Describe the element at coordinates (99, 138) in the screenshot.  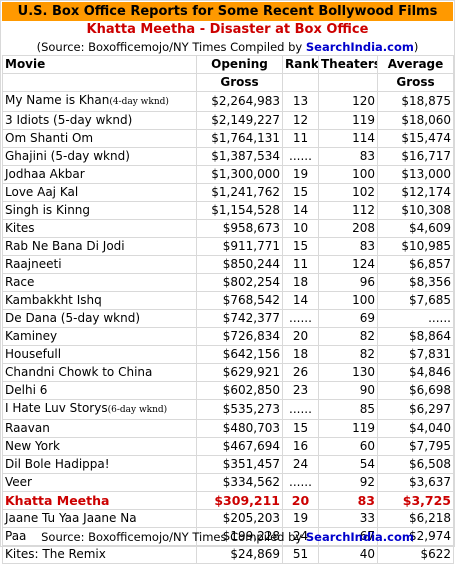
I see `movie-cell: Om Shanti Om` at that location.